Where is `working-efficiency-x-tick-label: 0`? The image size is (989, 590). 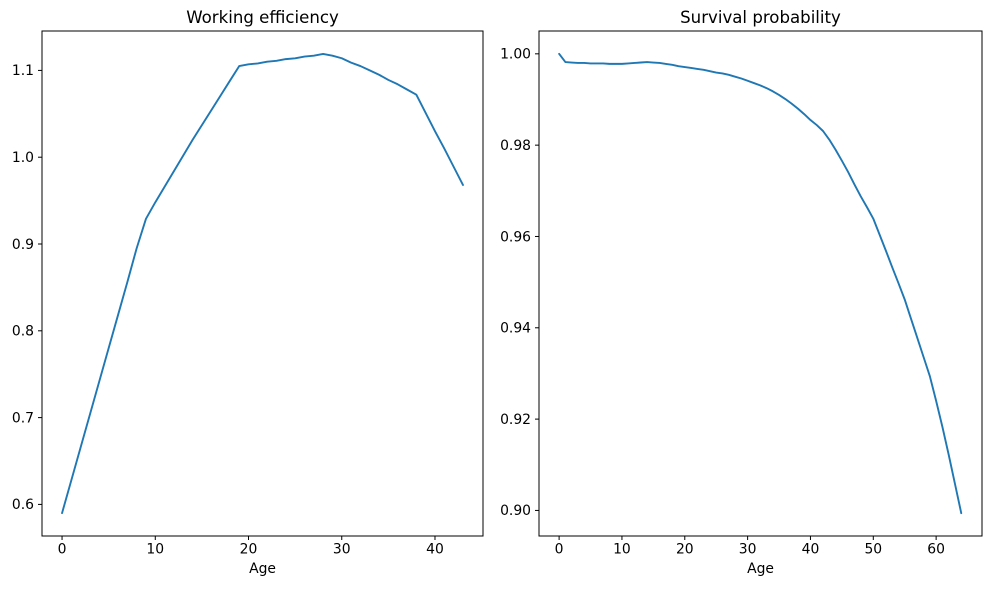
working-efficiency-x-tick-label: 0 is located at coordinates (62, 550).